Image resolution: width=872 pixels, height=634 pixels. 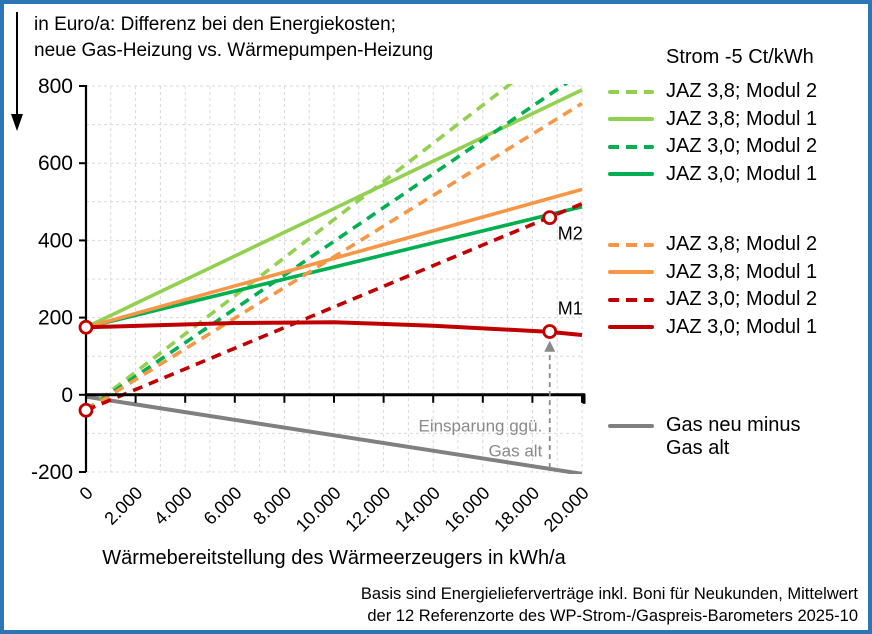 What do you see at coordinates (698, 448) in the screenshot?
I see `legend-label-line2: Gas alt` at bounding box center [698, 448].